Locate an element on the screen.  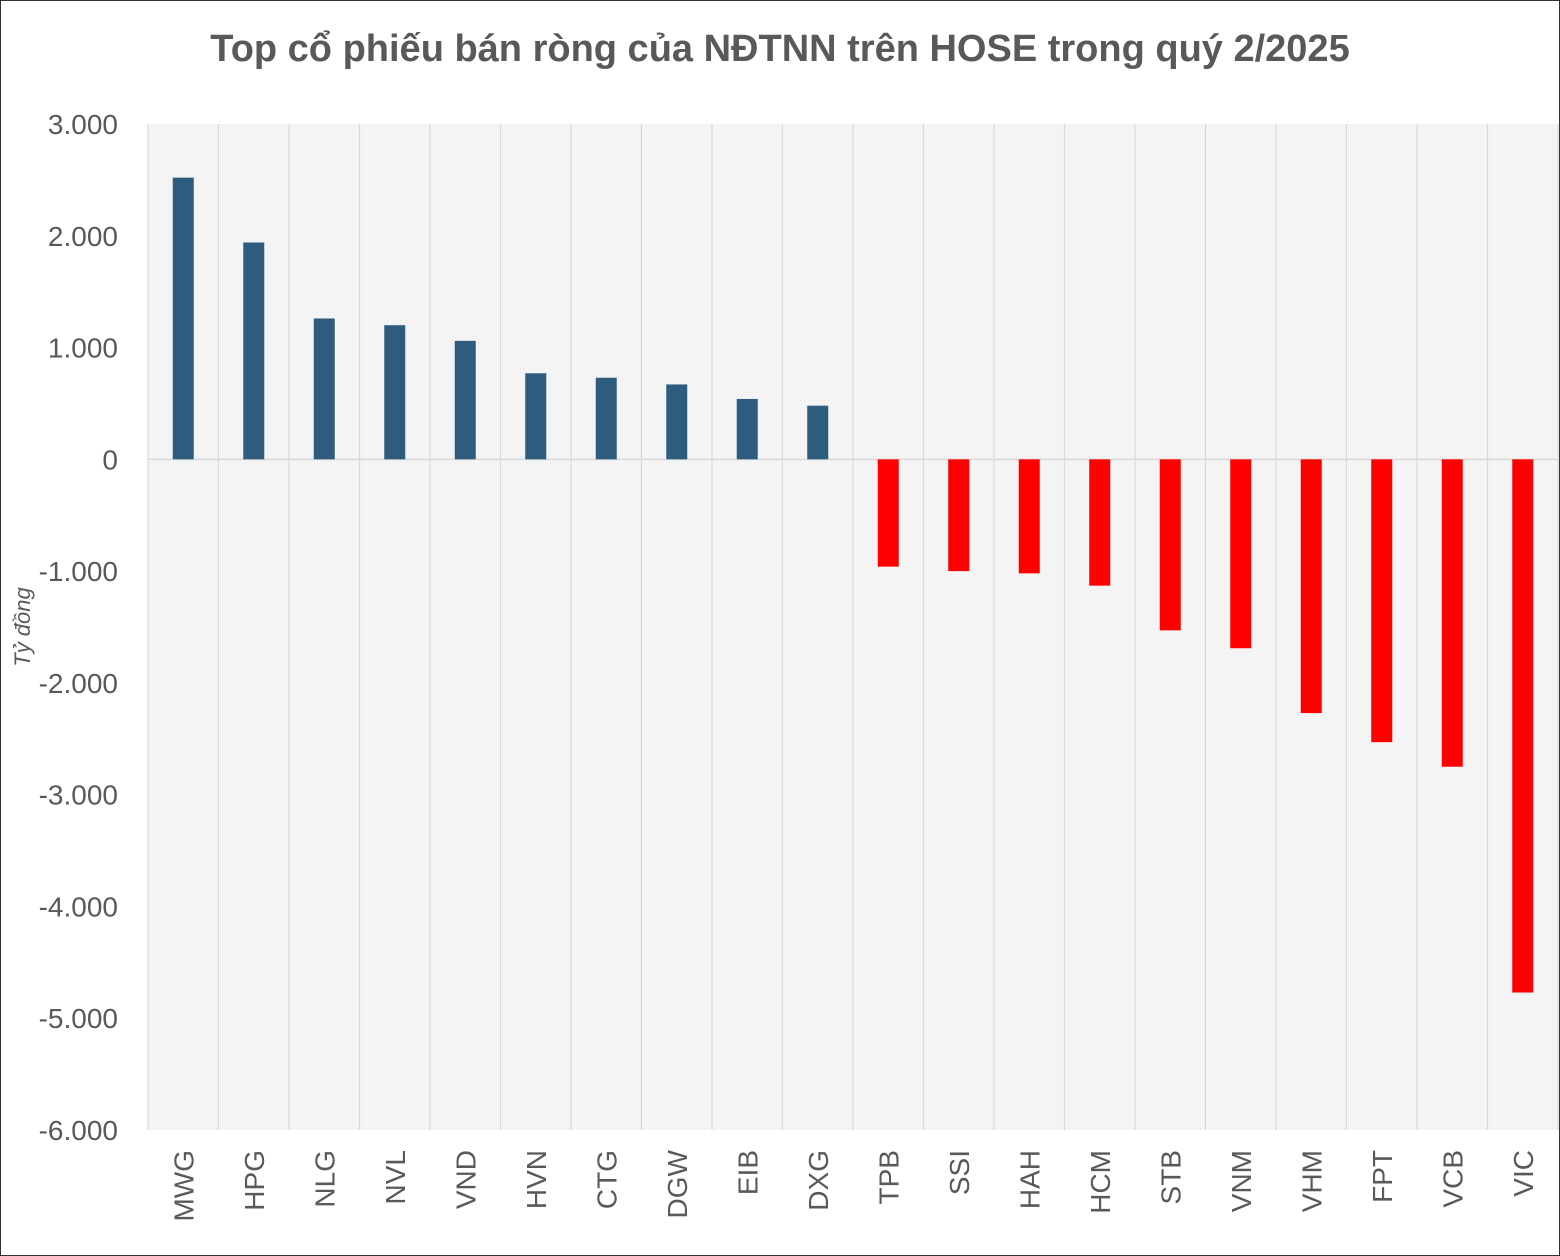
bar-vic is located at coordinates (1523, 726).